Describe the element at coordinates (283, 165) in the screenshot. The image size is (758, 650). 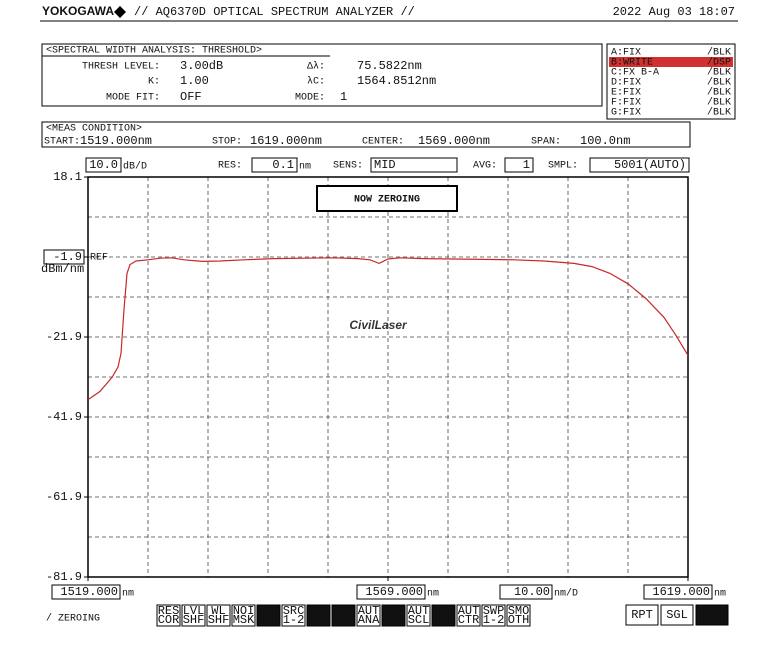
I see `setting-value: 0.1` at that location.